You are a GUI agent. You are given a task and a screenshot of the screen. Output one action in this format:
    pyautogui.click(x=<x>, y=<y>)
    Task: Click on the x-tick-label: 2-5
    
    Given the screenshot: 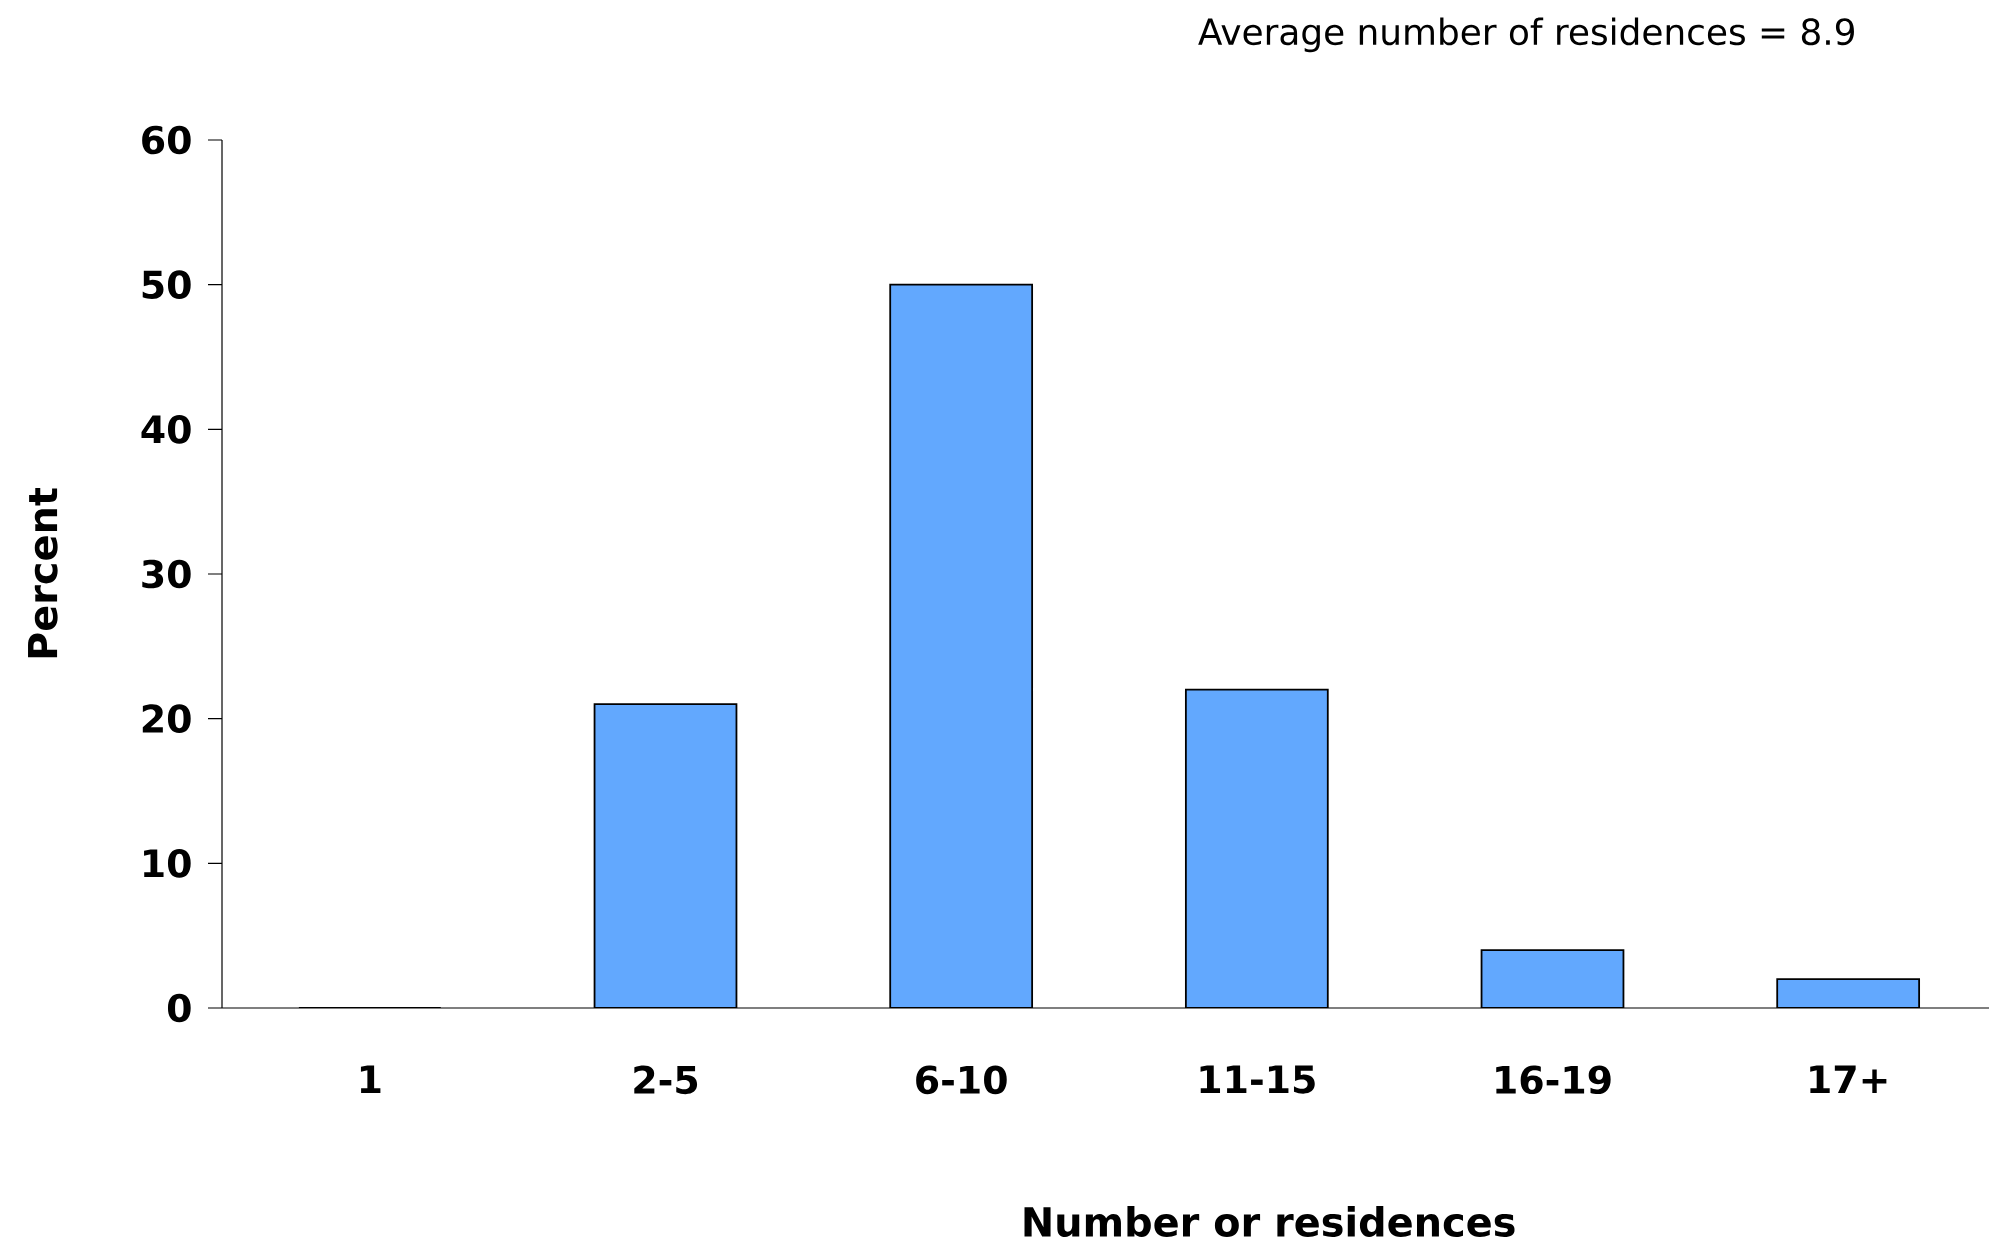 What is the action you would take?
    pyautogui.click(x=666, y=1080)
    